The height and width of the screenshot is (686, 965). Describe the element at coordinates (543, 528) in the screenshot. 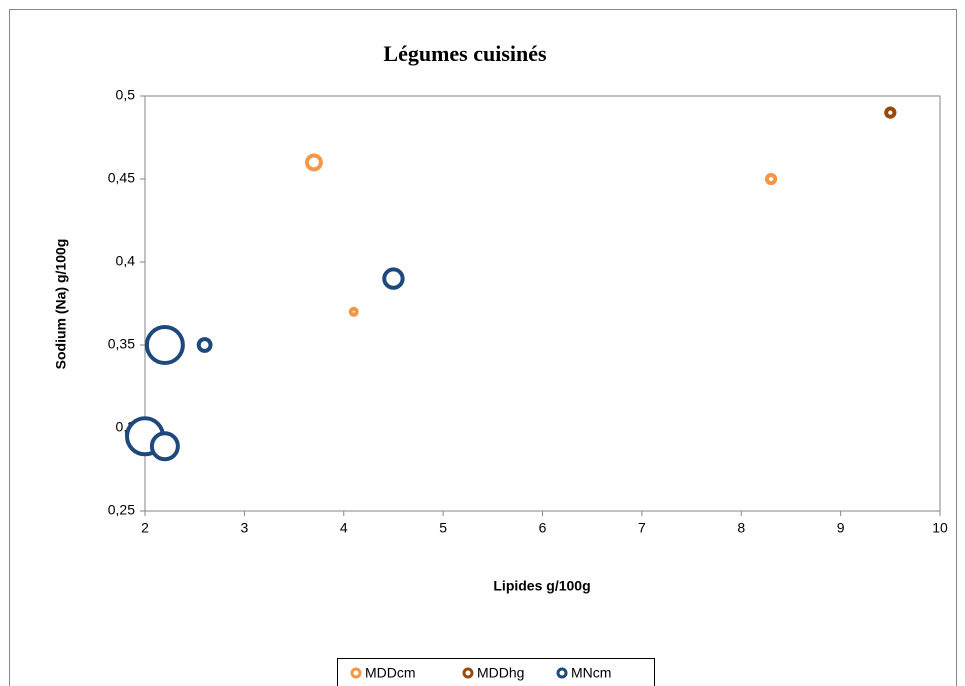

I see `x-tick-label: 6` at that location.